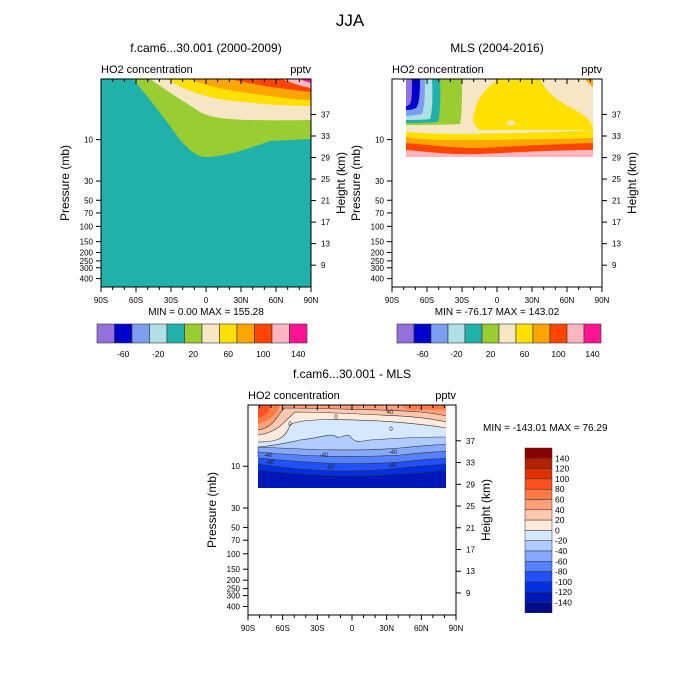 The width and height of the screenshot is (700, 700). I want to click on y-tick-label: 250, so click(234, 589).